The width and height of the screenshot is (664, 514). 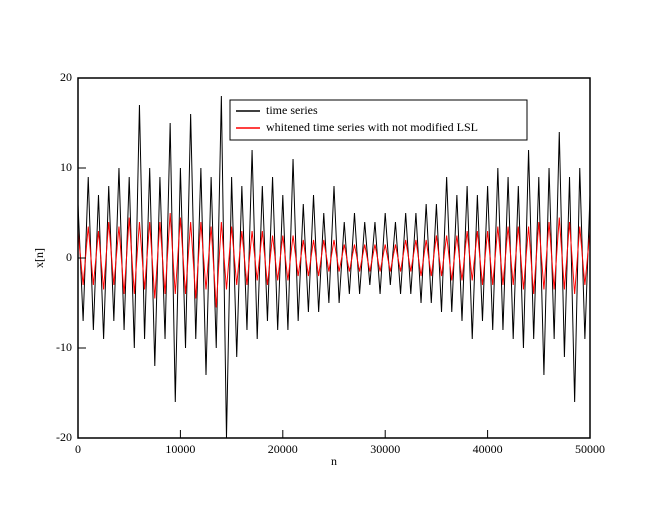 I want to click on x-tick-label: 40000, so click(x=488, y=449).